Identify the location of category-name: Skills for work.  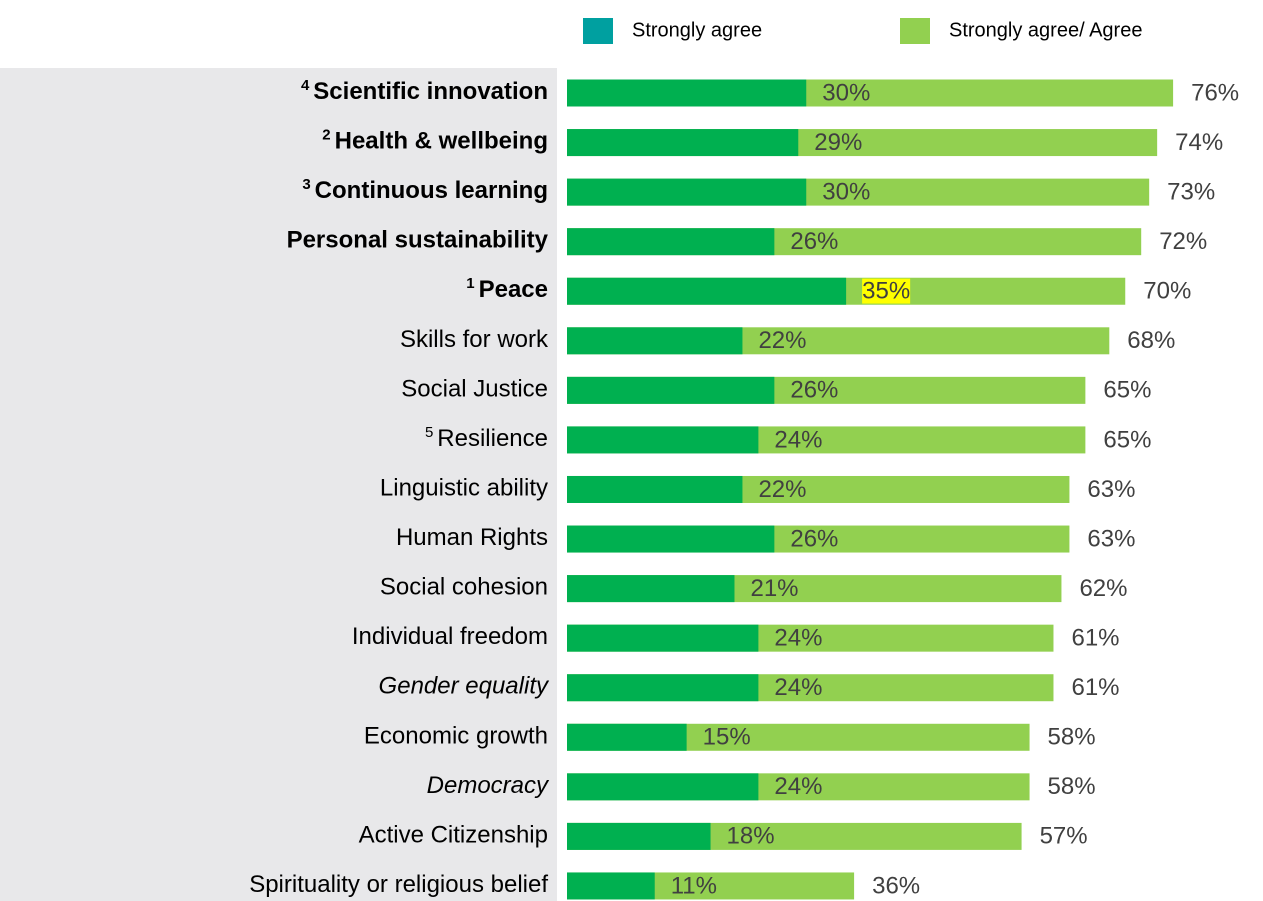
(474, 339).